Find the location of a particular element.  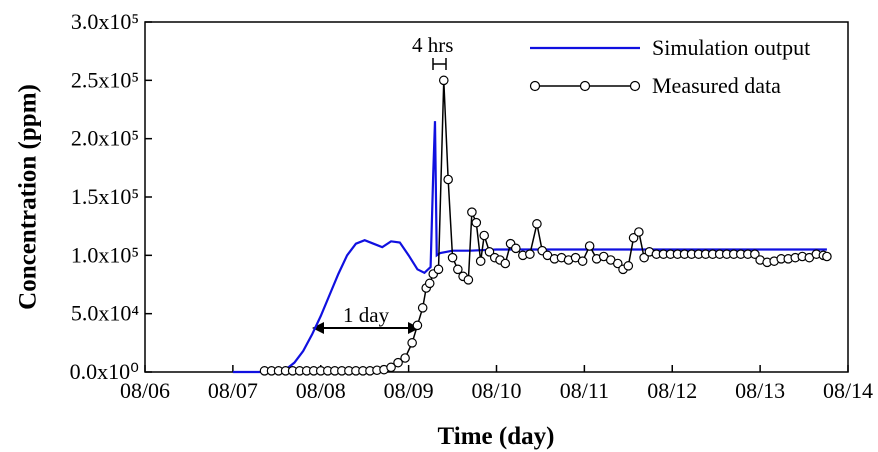

x-tick-label: 08/12 is located at coordinates (672, 390).